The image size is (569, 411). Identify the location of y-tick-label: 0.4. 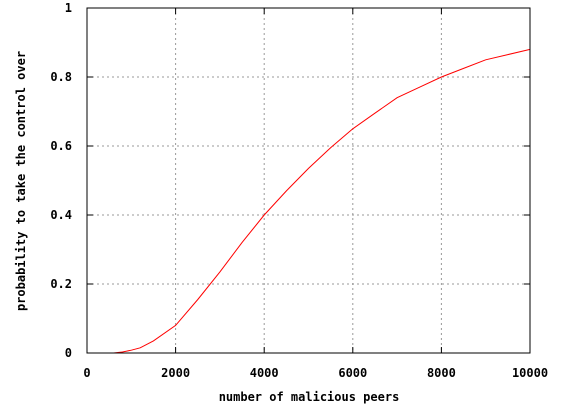
(61, 215).